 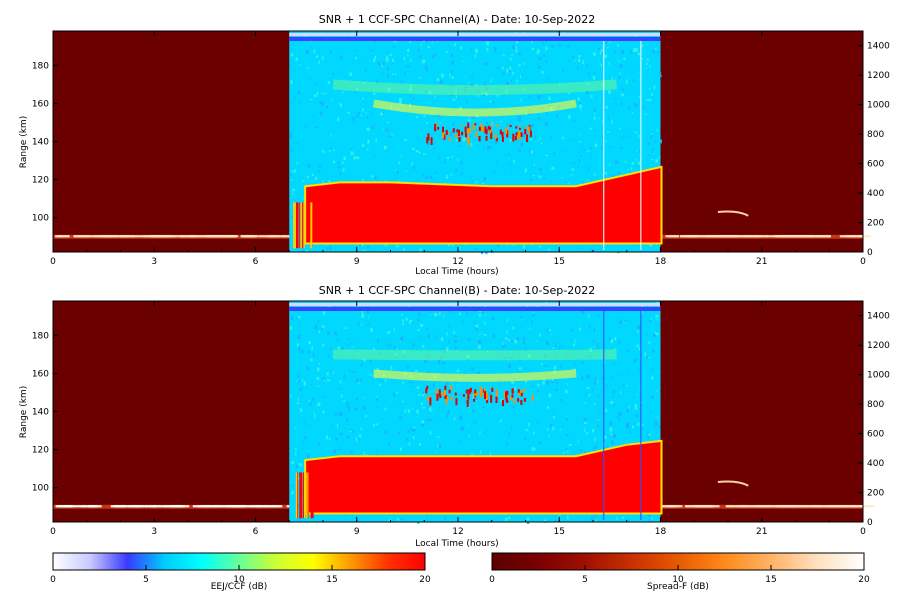 I want to click on y-tick-label: 100, so click(x=40, y=219).